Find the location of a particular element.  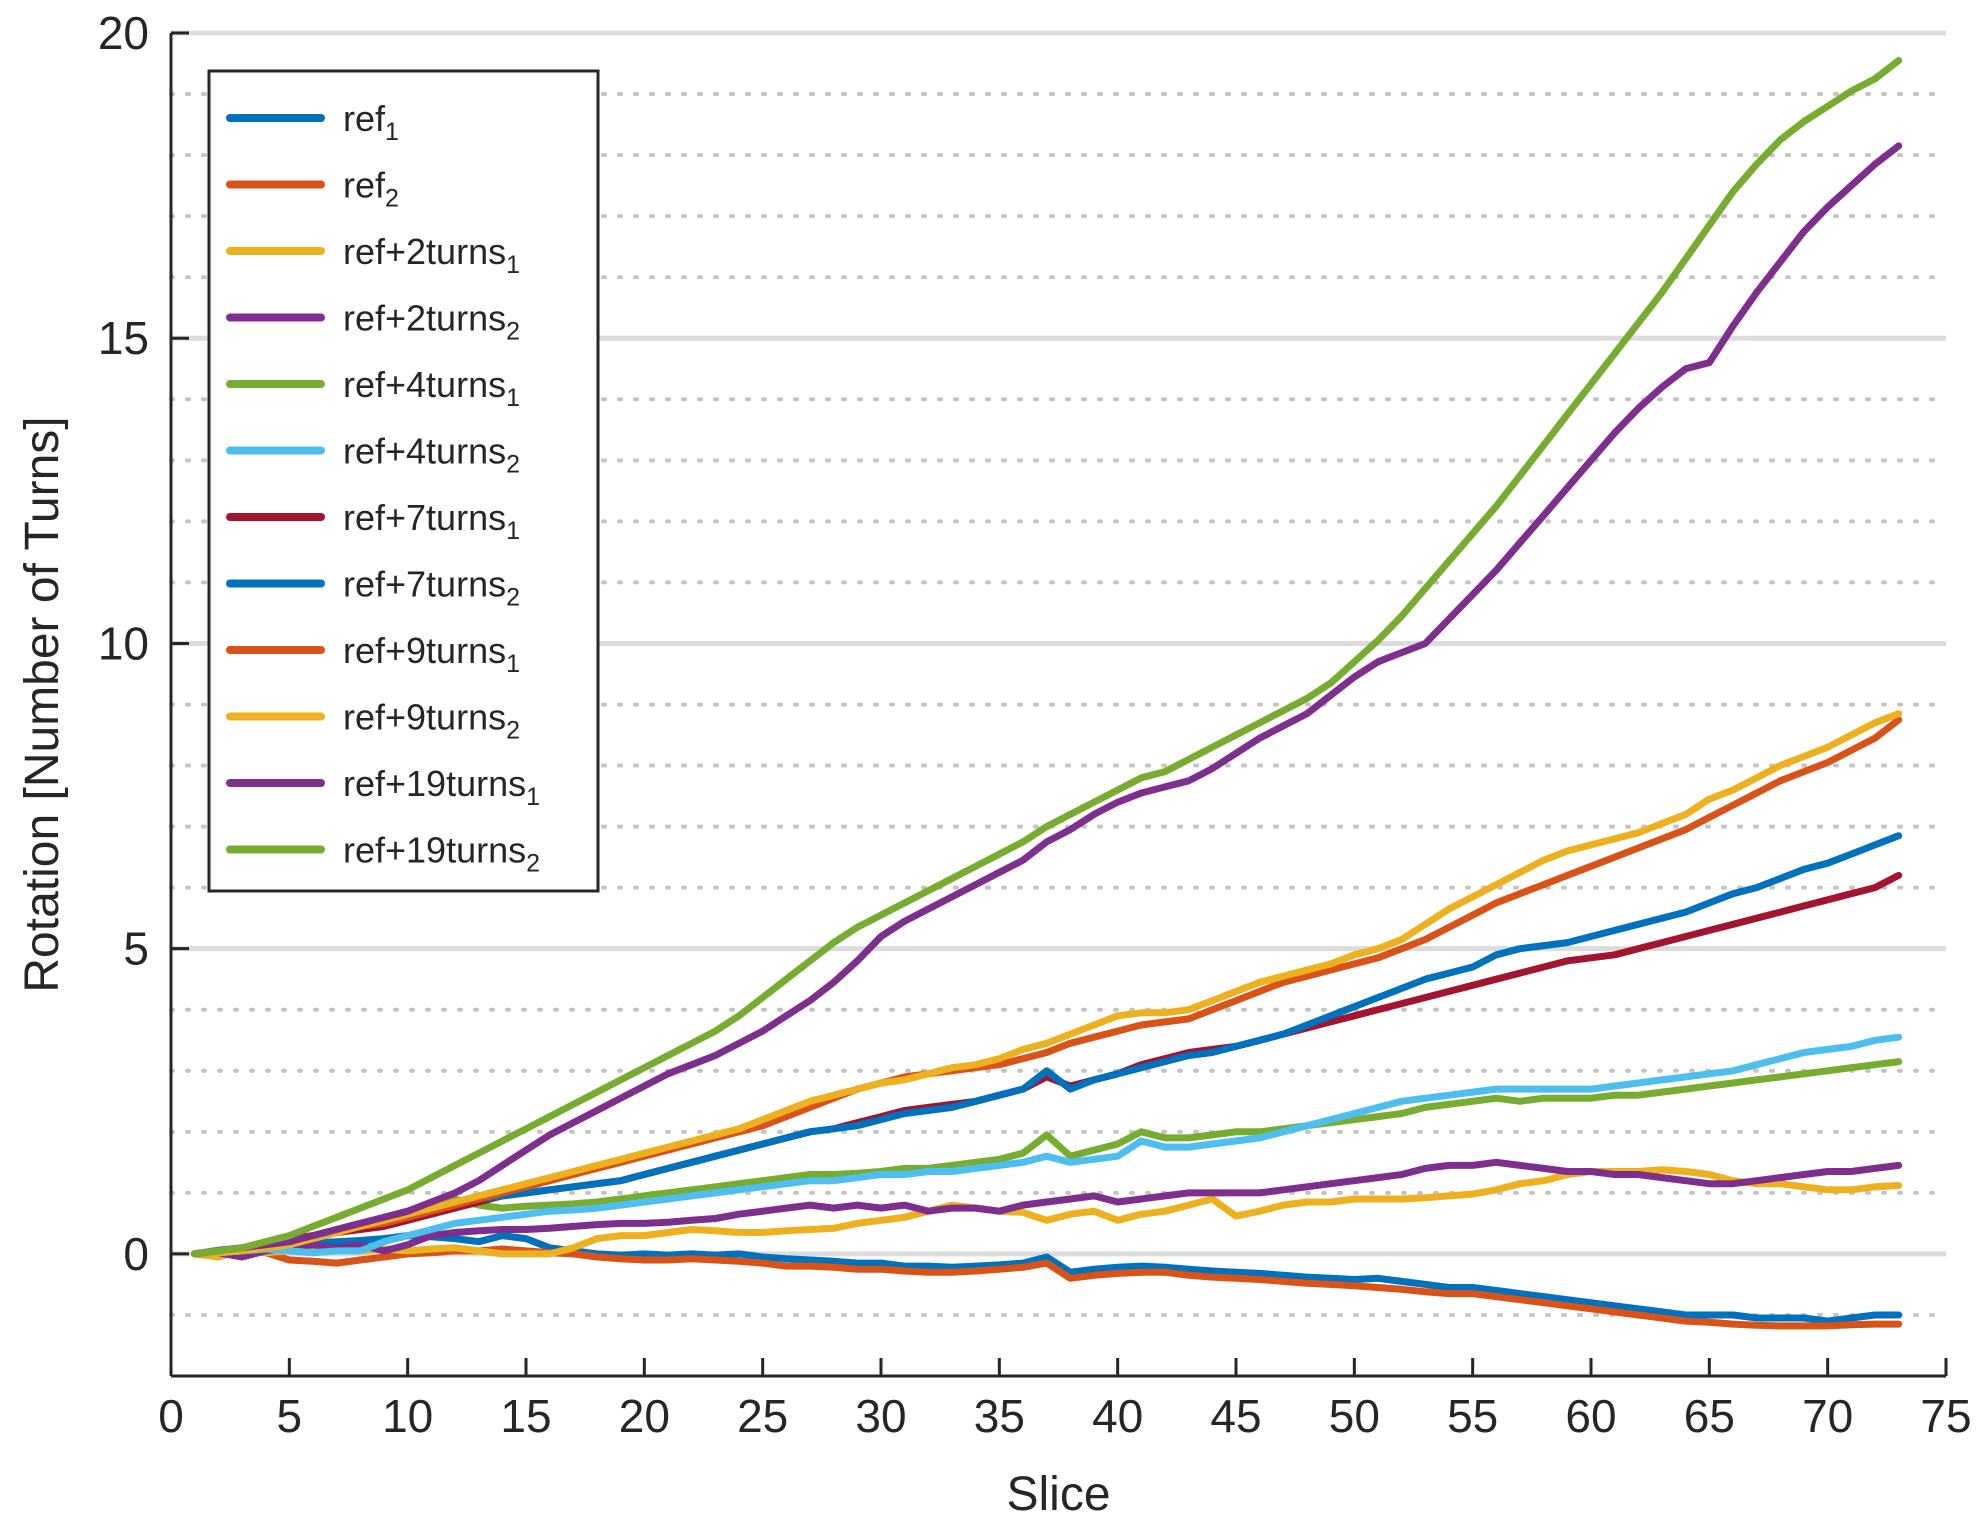

x-tick-label: 55 is located at coordinates (1472, 1416).